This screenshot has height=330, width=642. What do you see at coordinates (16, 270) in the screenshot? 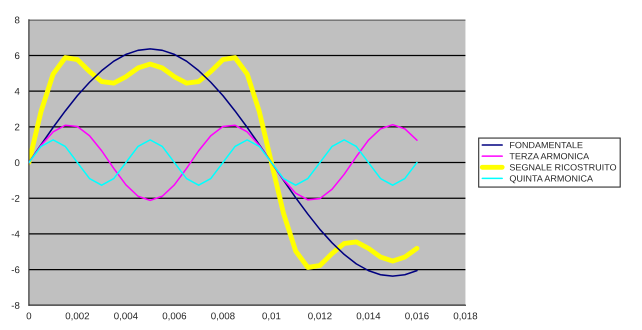
I see `y-tick-label: -6` at bounding box center [16, 270].